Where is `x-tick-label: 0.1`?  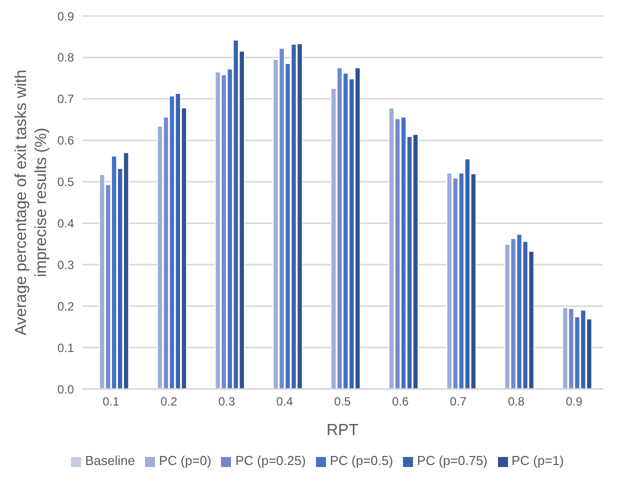 x-tick-label: 0.1 is located at coordinates (111, 401).